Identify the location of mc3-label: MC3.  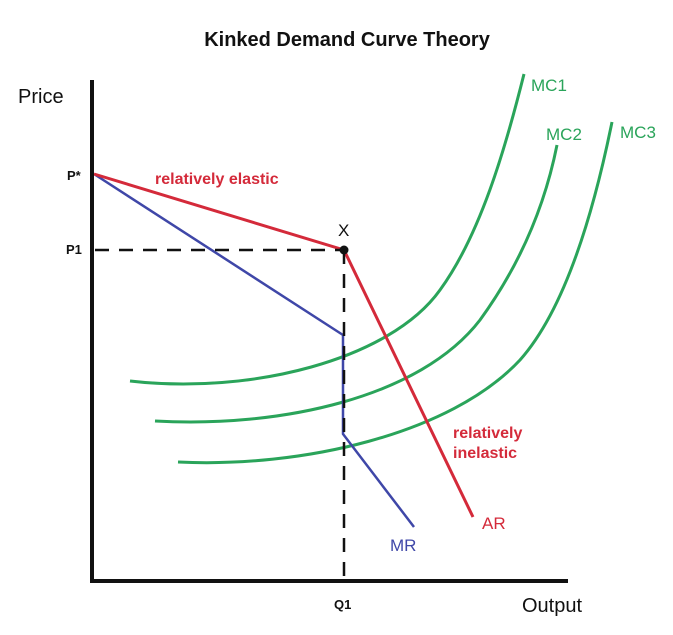
(638, 132).